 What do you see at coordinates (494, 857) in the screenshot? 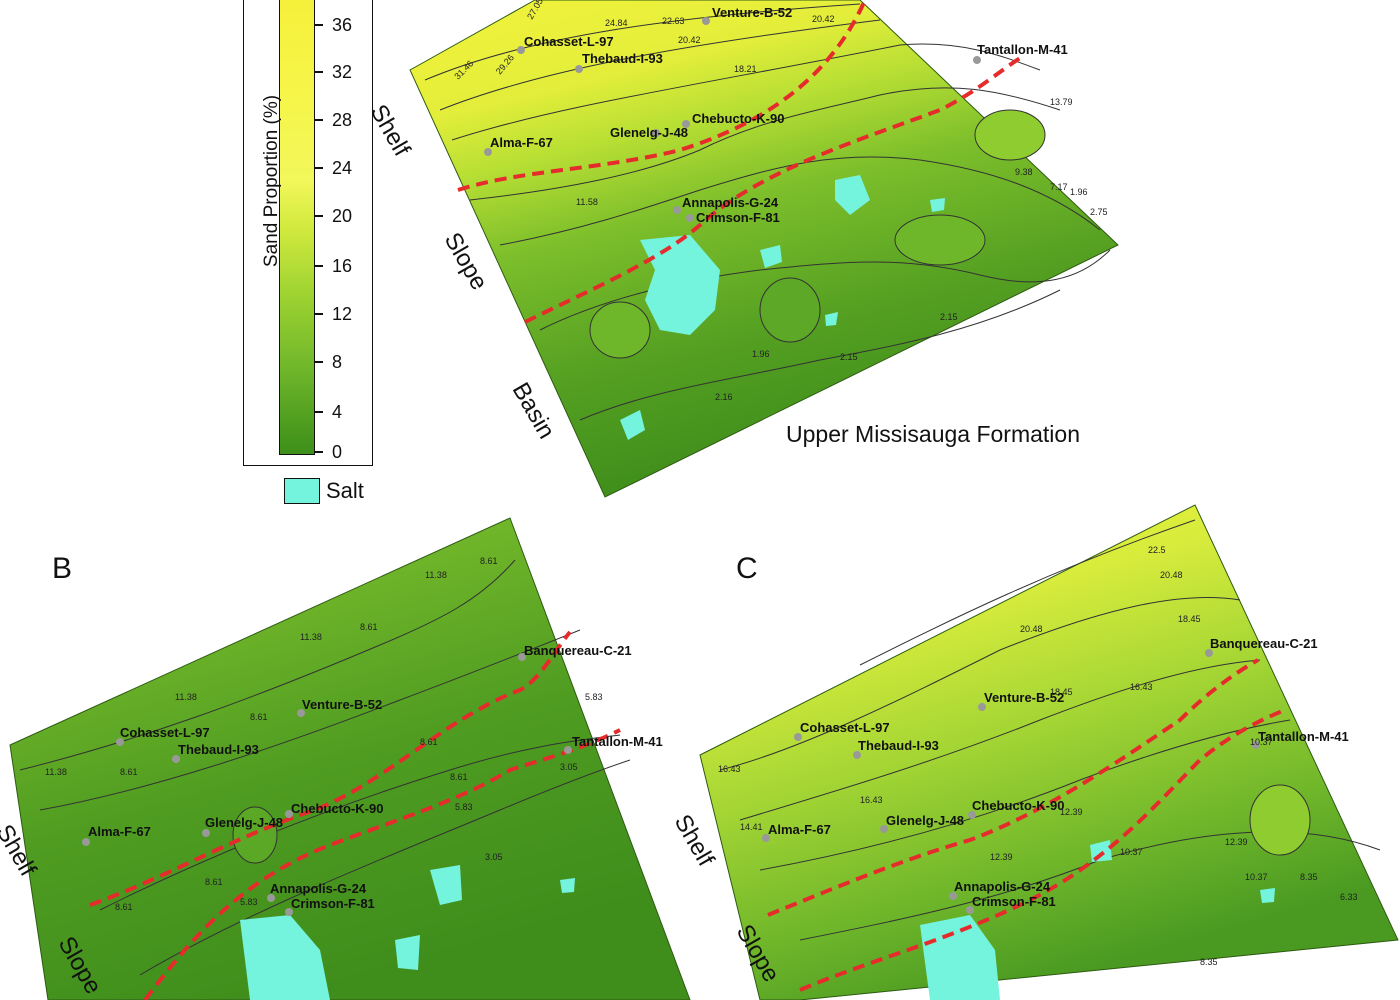
I see `contour-label: 3.05` at bounding box center [494, 857].